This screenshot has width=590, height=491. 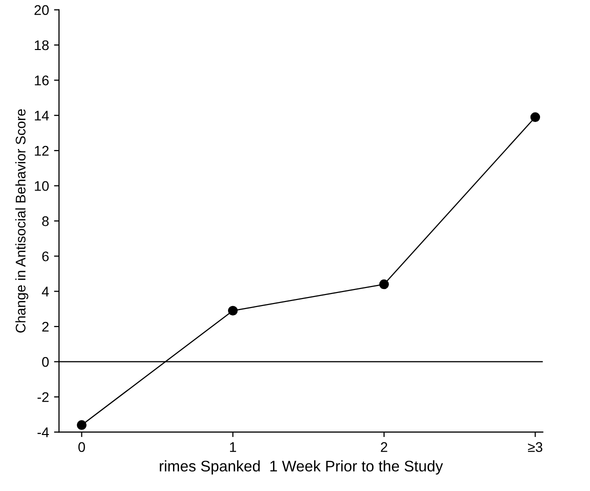 I want to click on y-tick-label: 6, so click(x=45, y=256).